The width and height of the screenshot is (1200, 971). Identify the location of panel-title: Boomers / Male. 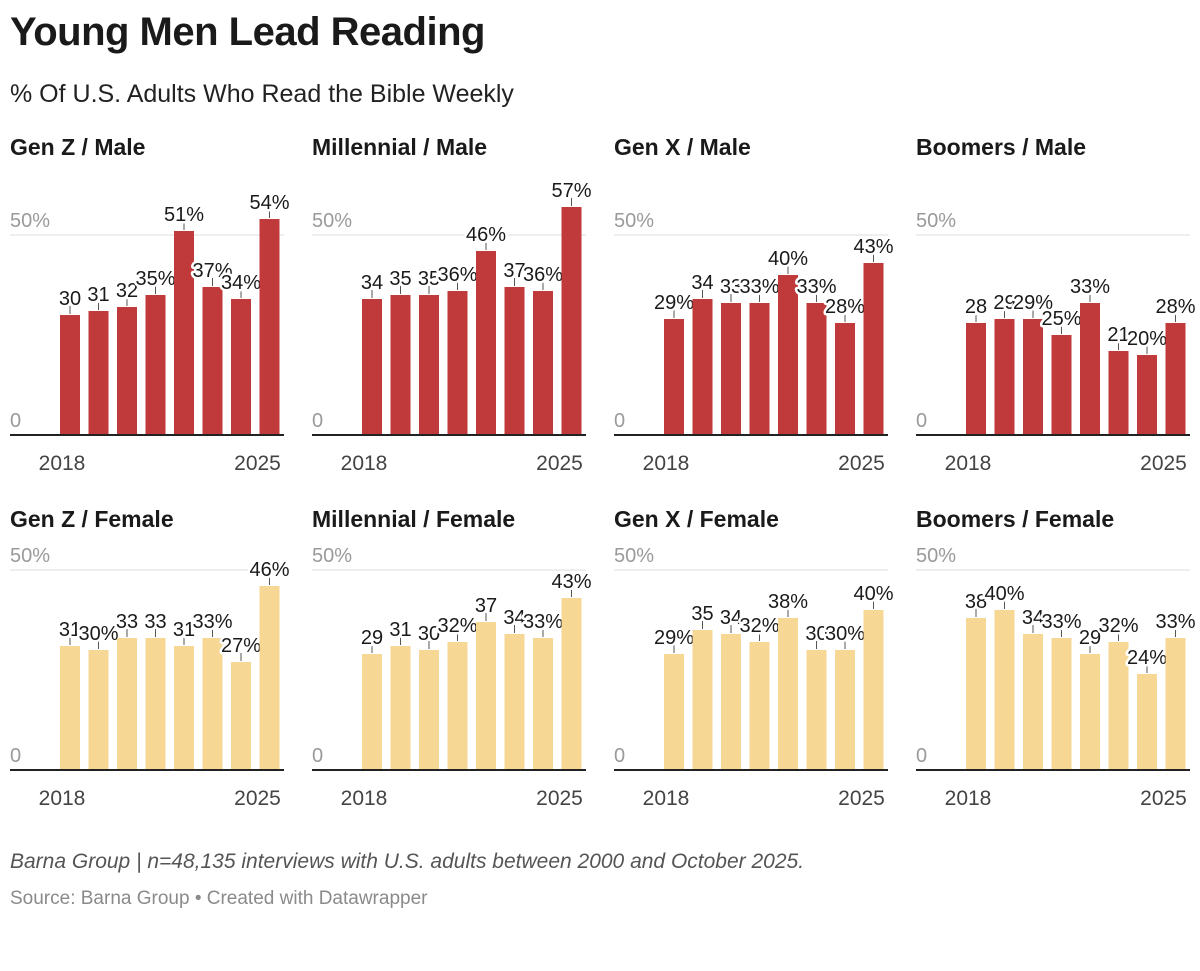
(1001, 147).